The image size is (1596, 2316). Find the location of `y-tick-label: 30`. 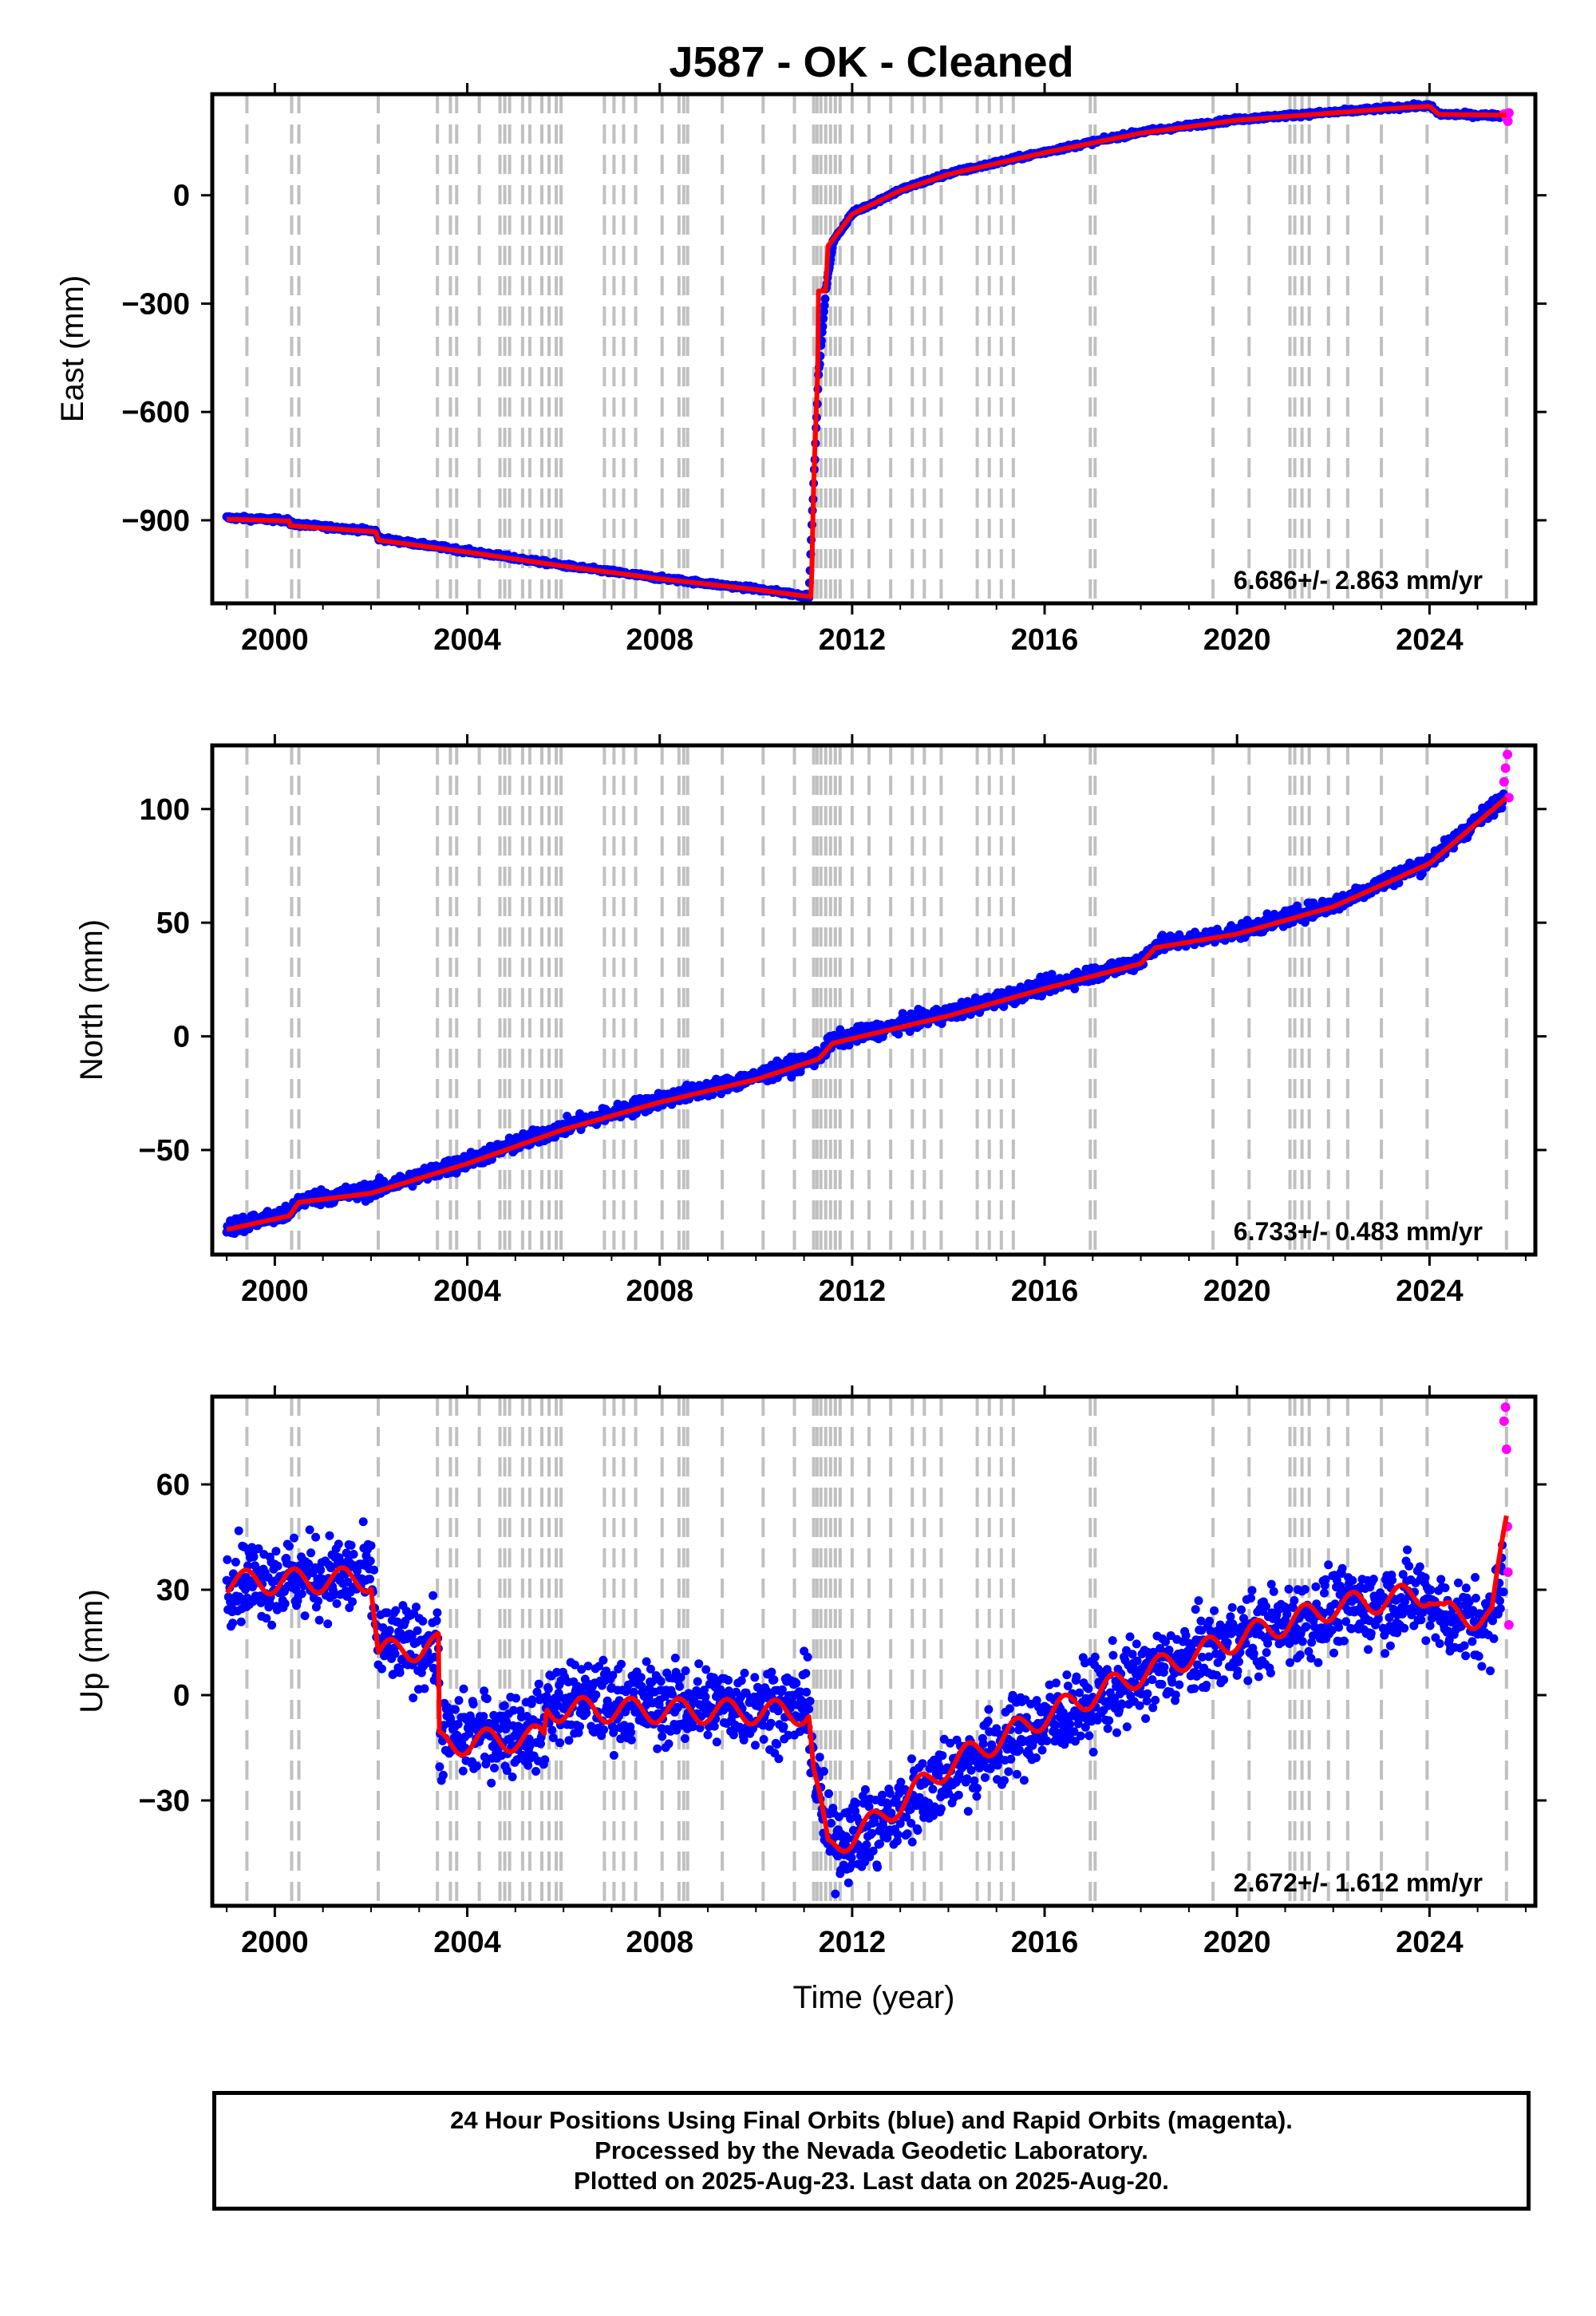

y-tick-label: 30 is located at coordinates (173, 1590).